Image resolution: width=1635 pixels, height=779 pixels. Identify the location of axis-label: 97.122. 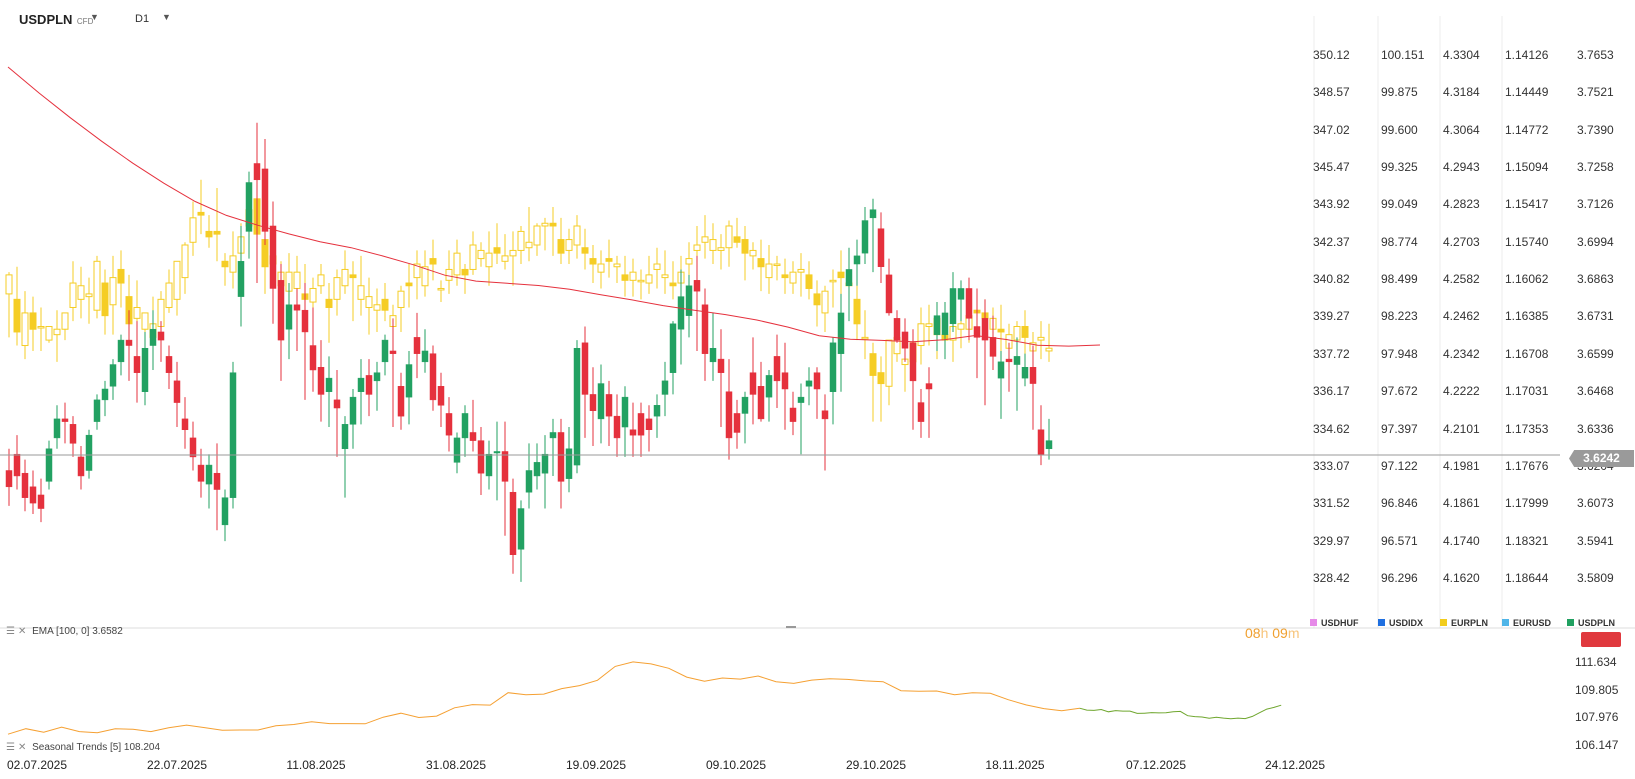
(1399, 465).